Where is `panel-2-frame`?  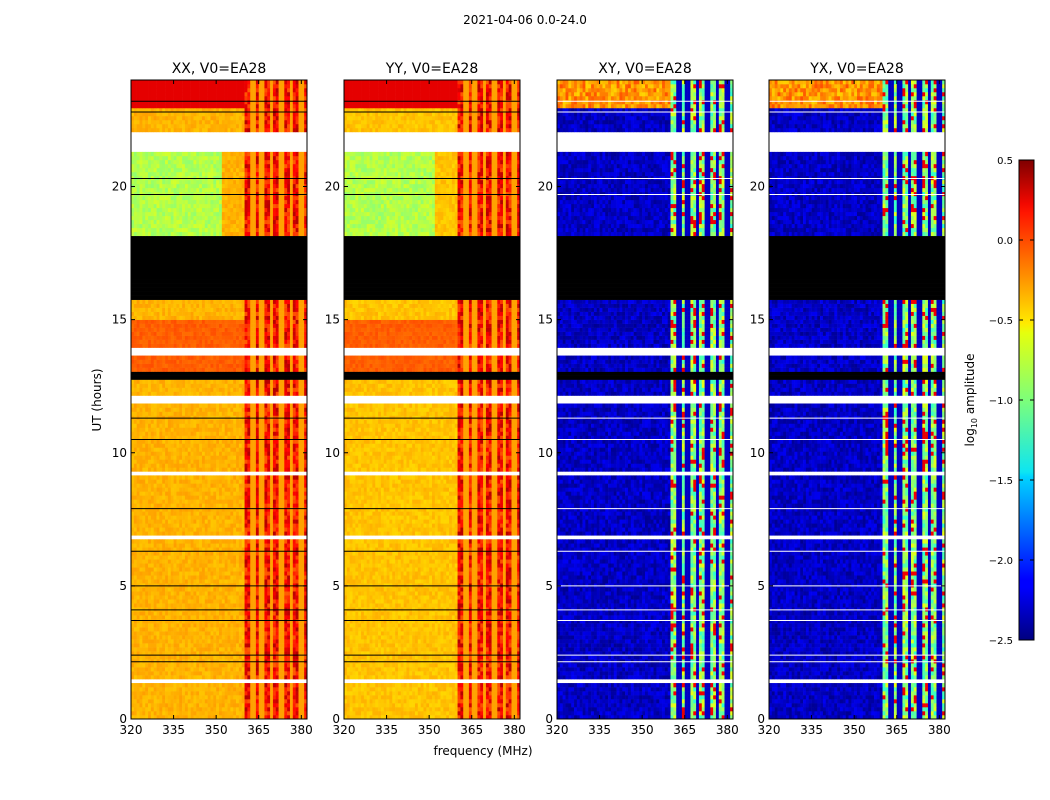 panel-2-frame is located at coordinates (432, 399).